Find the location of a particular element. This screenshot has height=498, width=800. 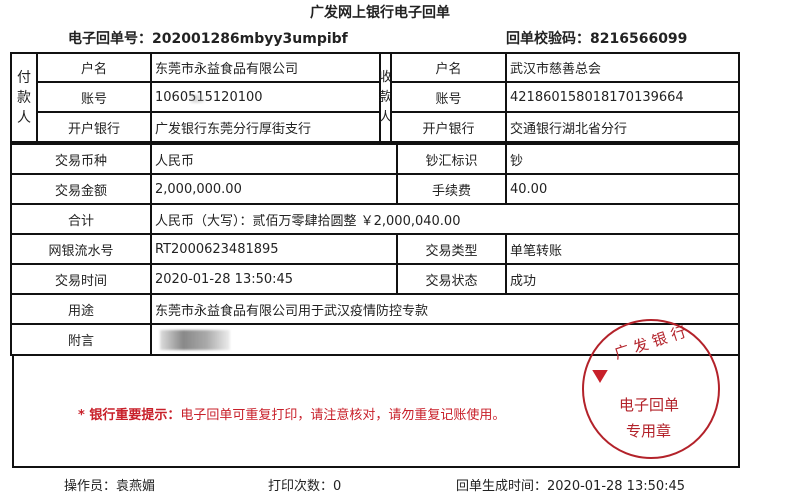

cash-flag-value: 钞 is located at coordinates (622, 159).